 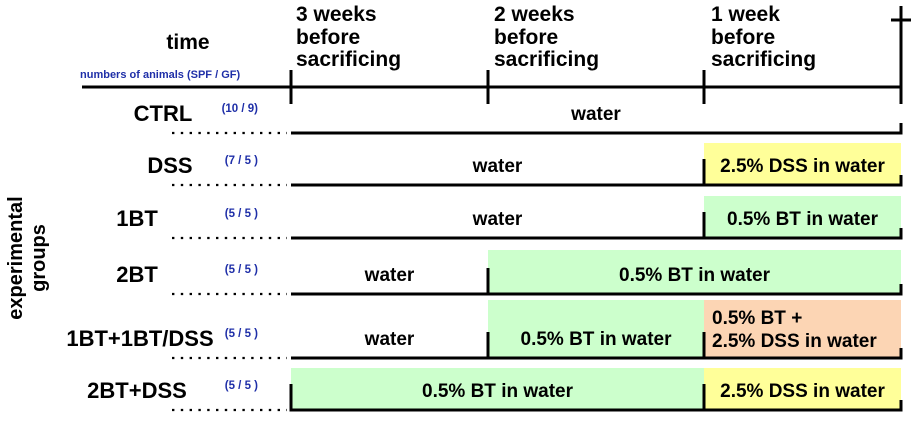 I want to click on group-name: 1BT, so click(x=137, y=218).